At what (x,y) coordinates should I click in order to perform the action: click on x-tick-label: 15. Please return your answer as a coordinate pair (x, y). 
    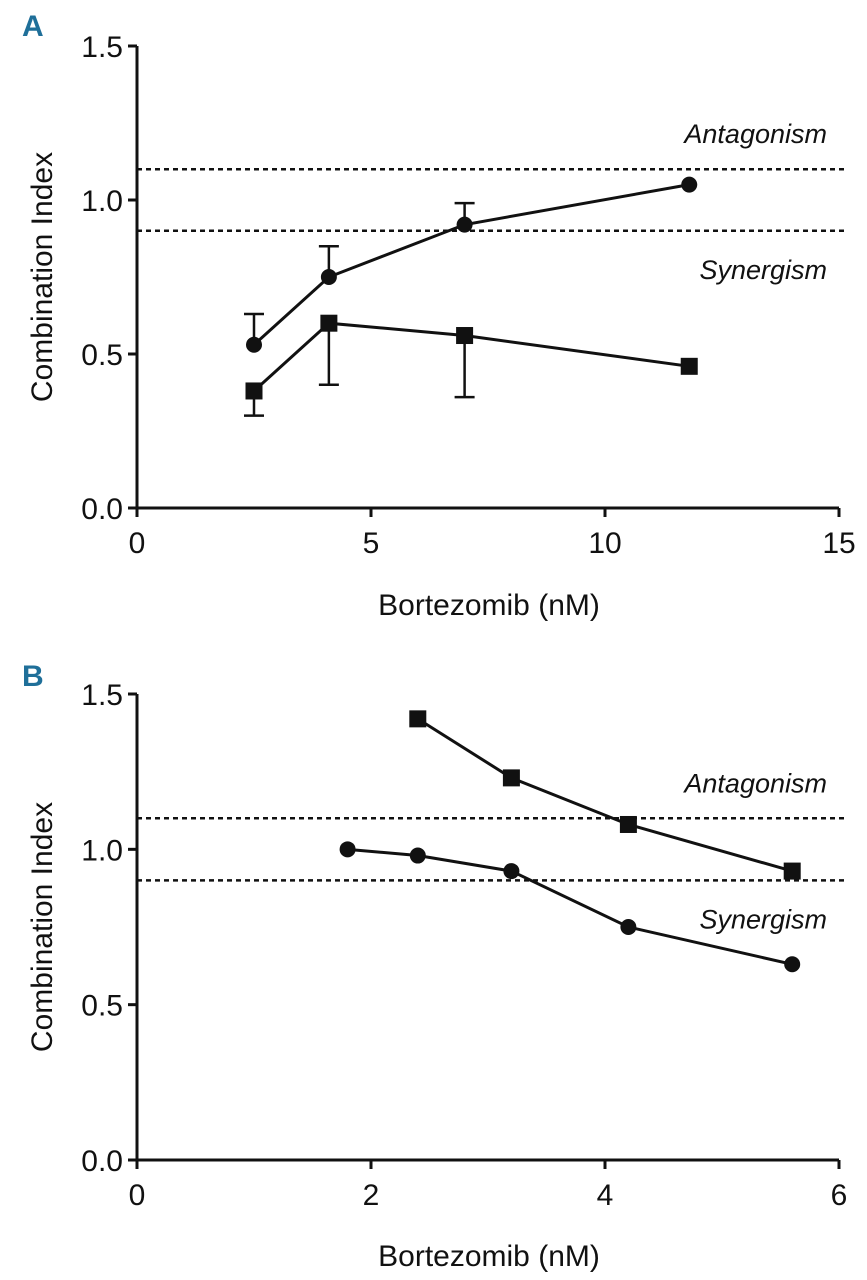
    Looking at the image, I should click on (838, 543).